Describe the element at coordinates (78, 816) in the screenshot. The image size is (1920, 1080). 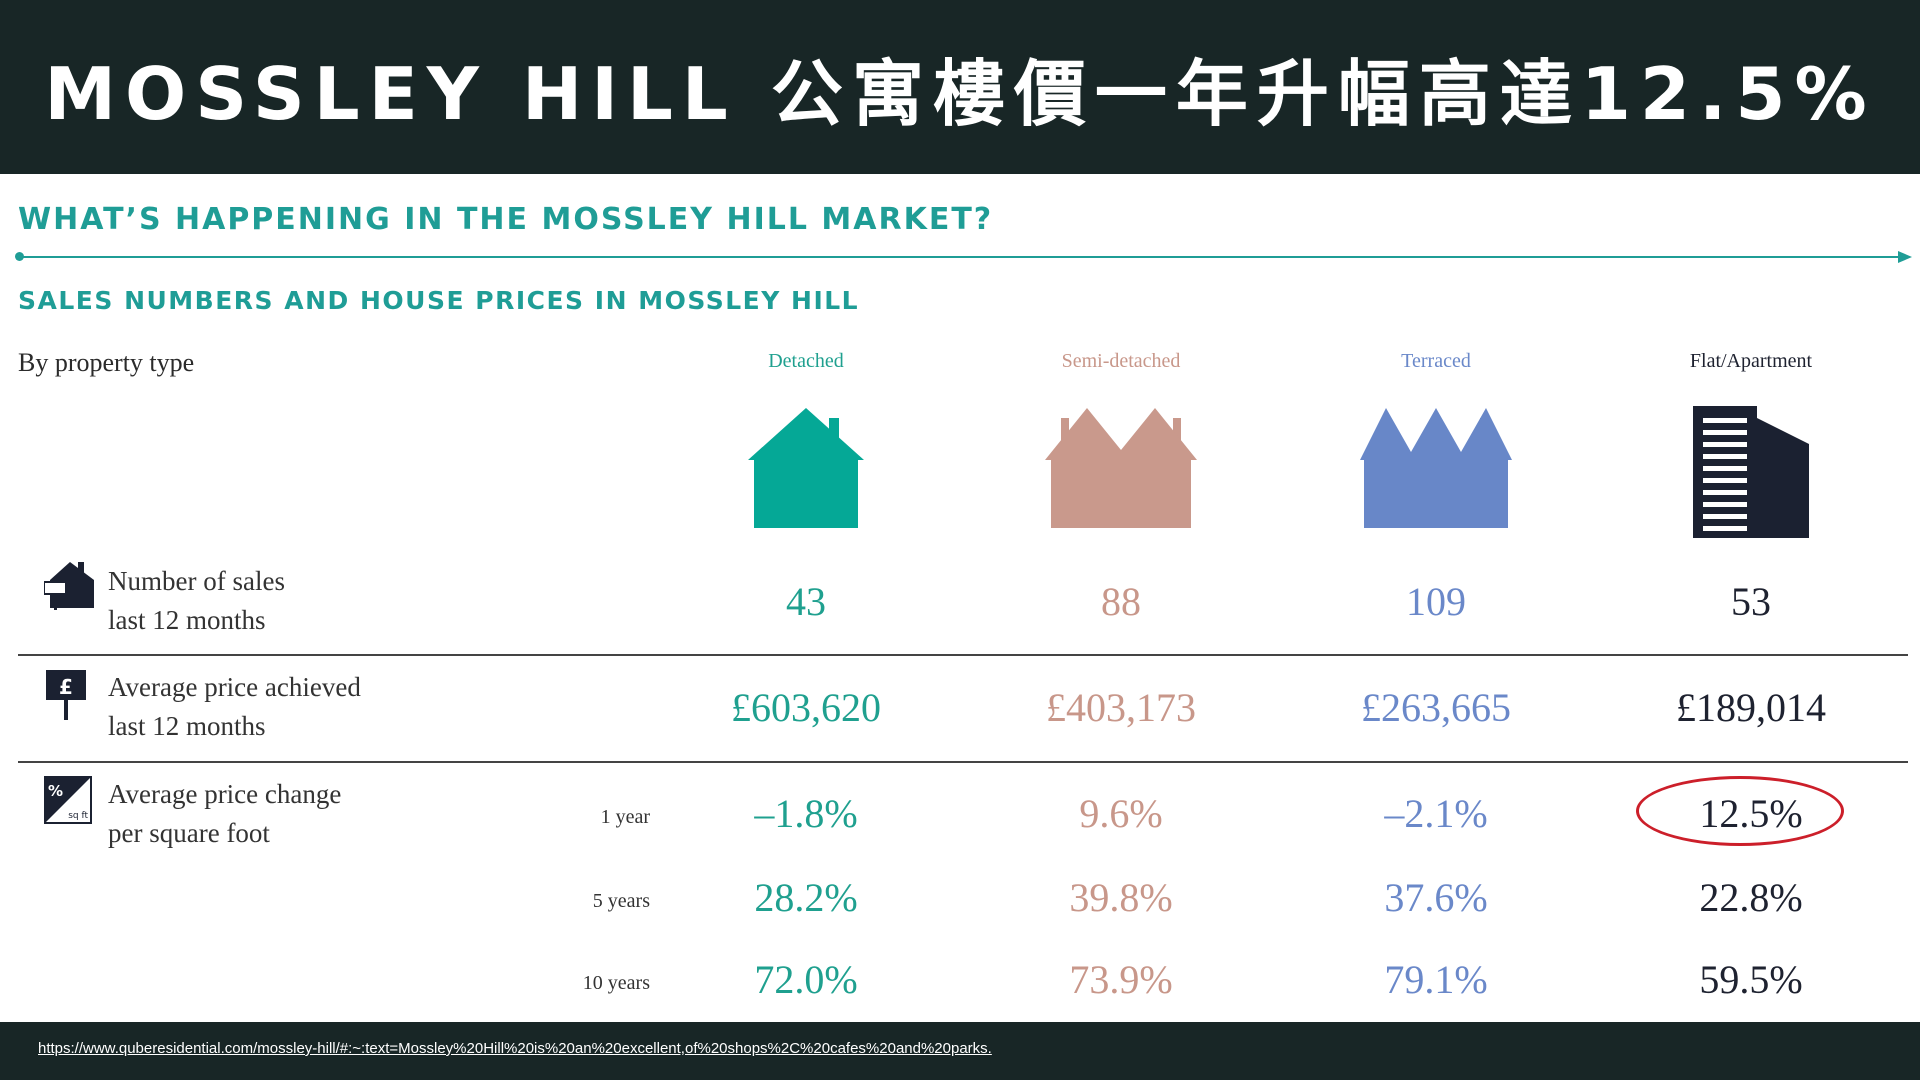
I see `sqft-icon-glyph: sq ft` at that location.